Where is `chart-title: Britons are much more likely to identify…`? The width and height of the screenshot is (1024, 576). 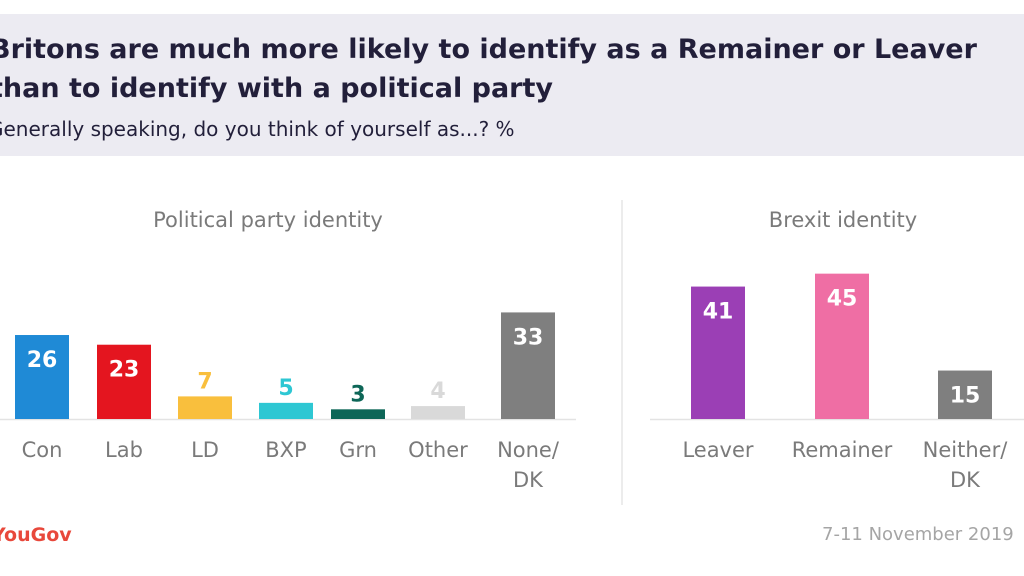 chart-title: Britons are much more likely to identify… is located at coordinates (488, 69).